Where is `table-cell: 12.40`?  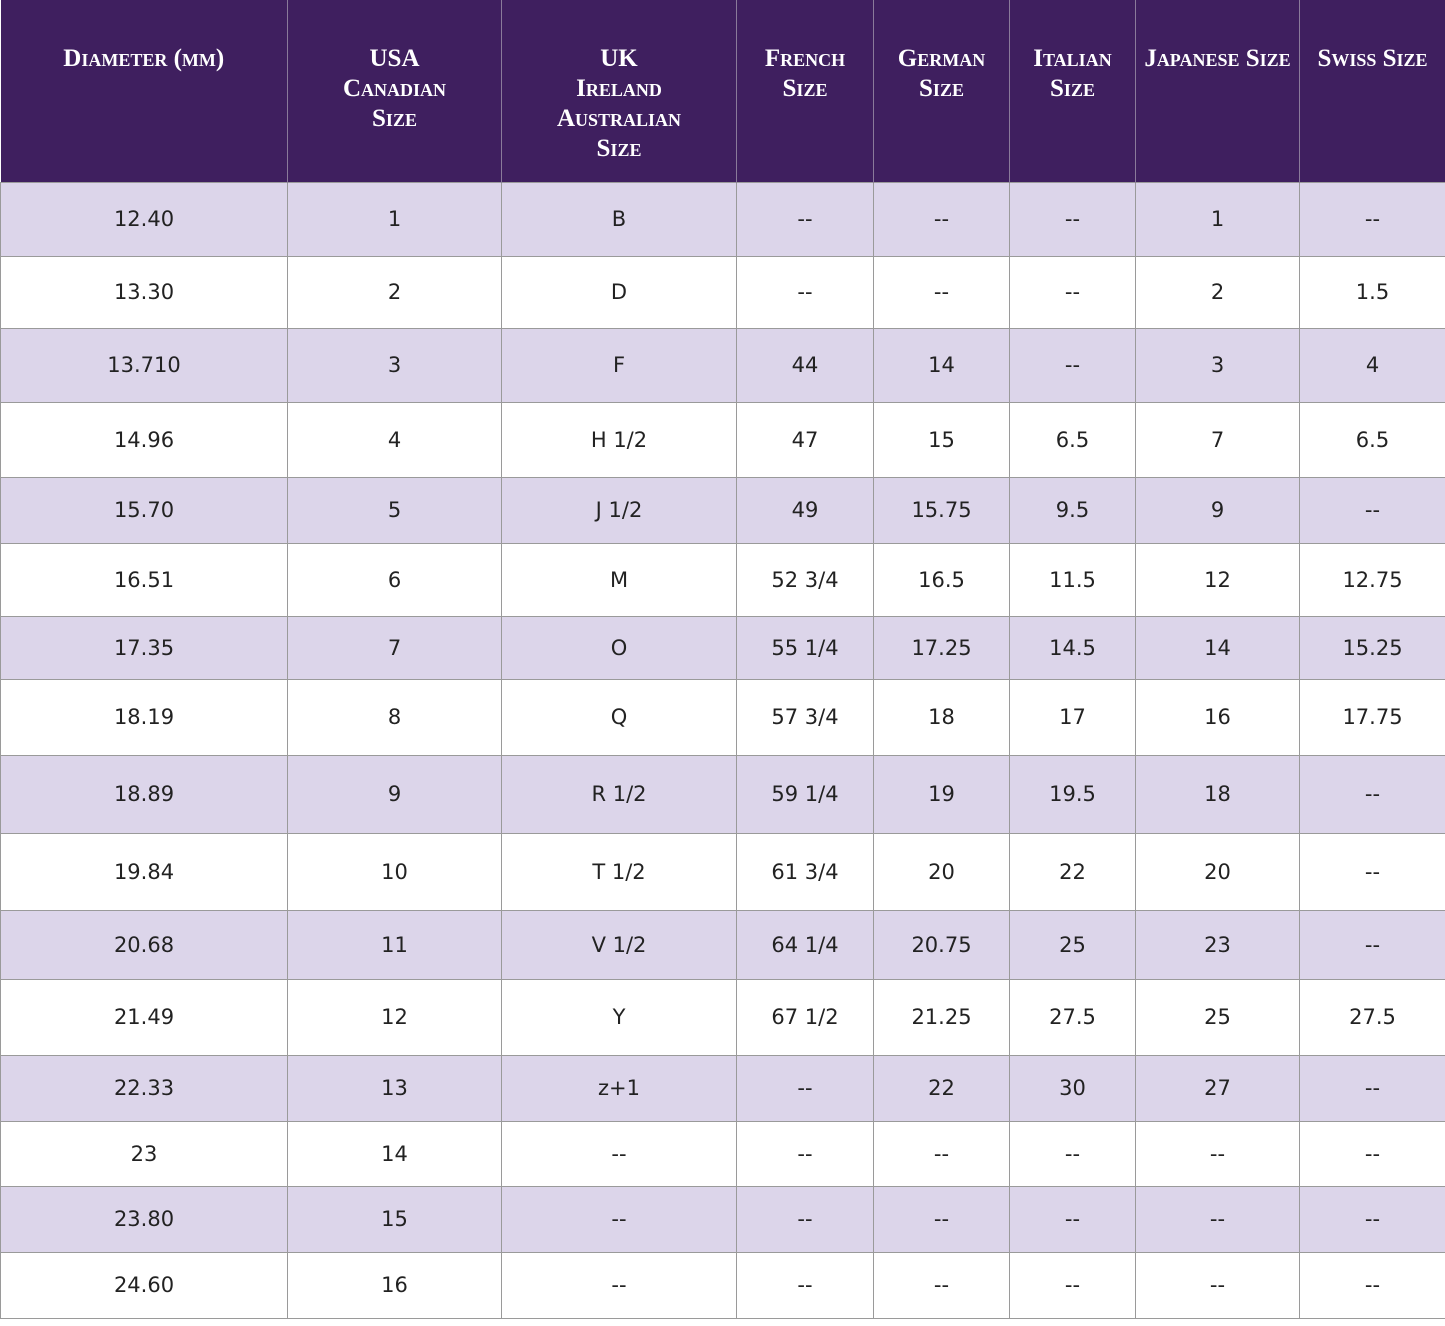 table-cell: 12.40 is located at coordinates (144, 219).